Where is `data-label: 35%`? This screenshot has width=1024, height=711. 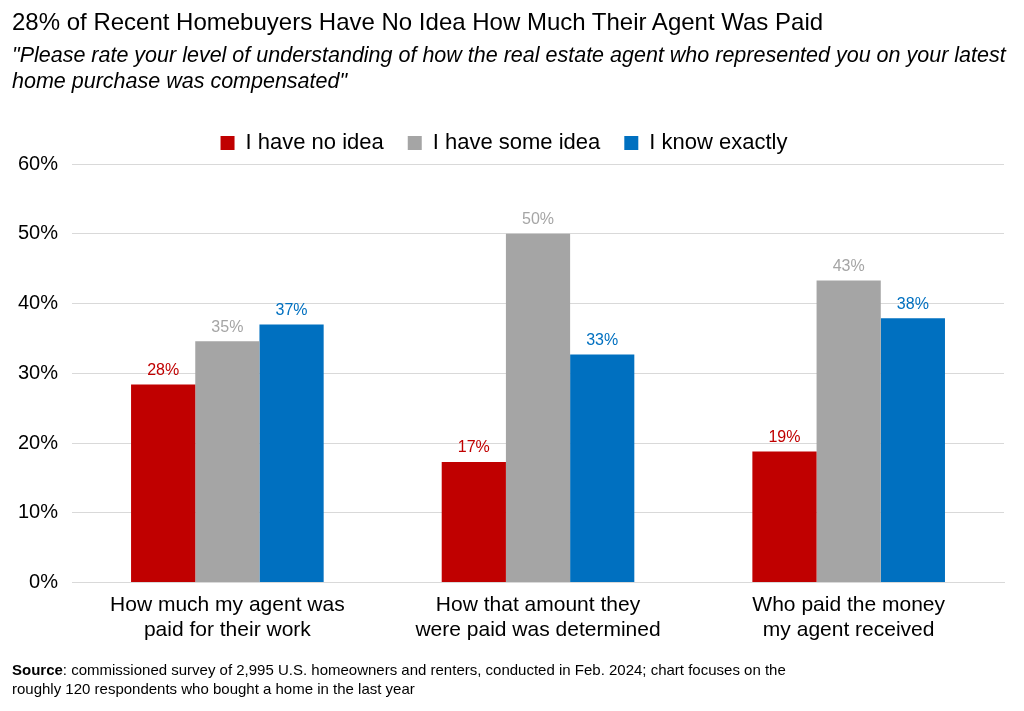
data-label: 35% is located at coordinates (227, 326).